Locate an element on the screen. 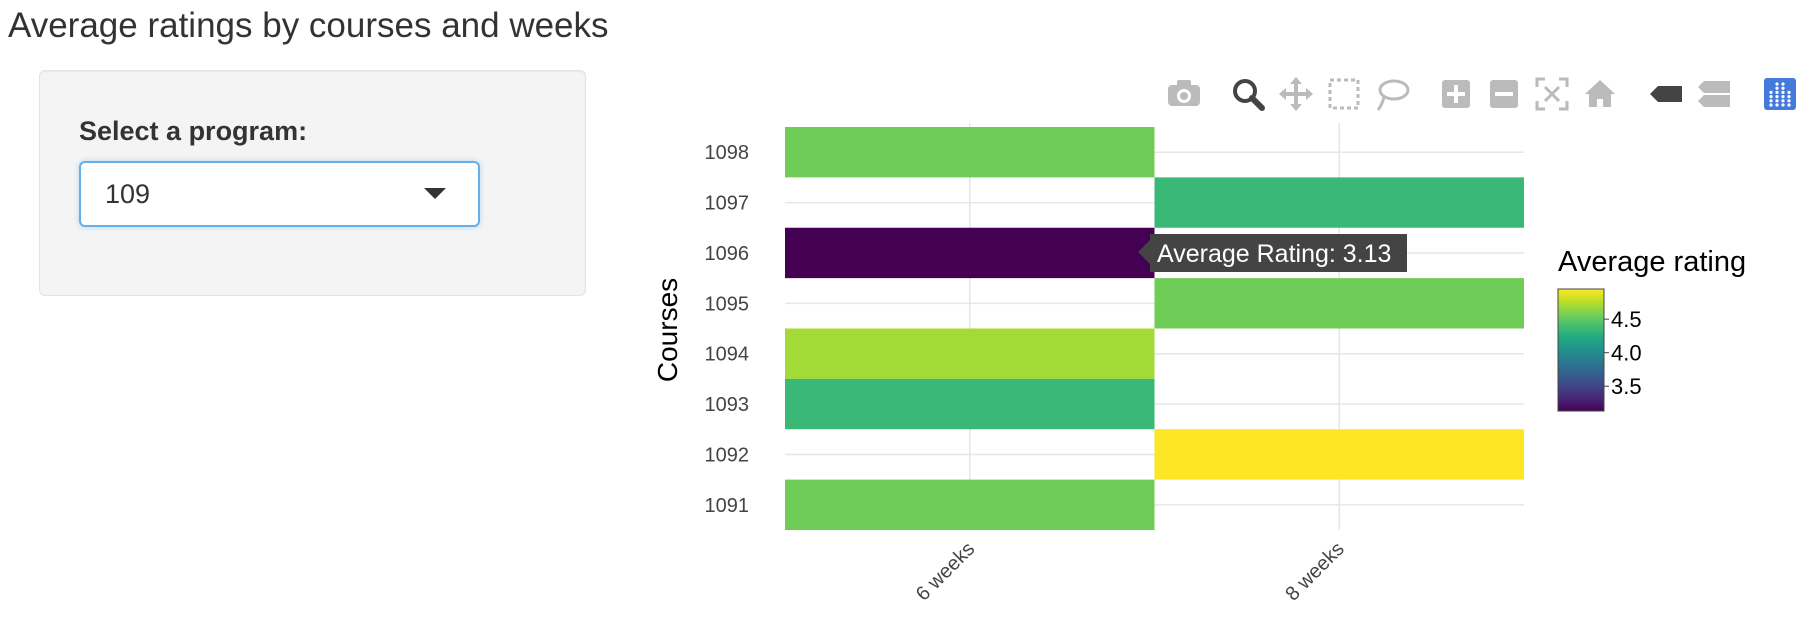  x-axis-ticks: 6 weeks 8 weeks is located at coordinates (1130, 571).